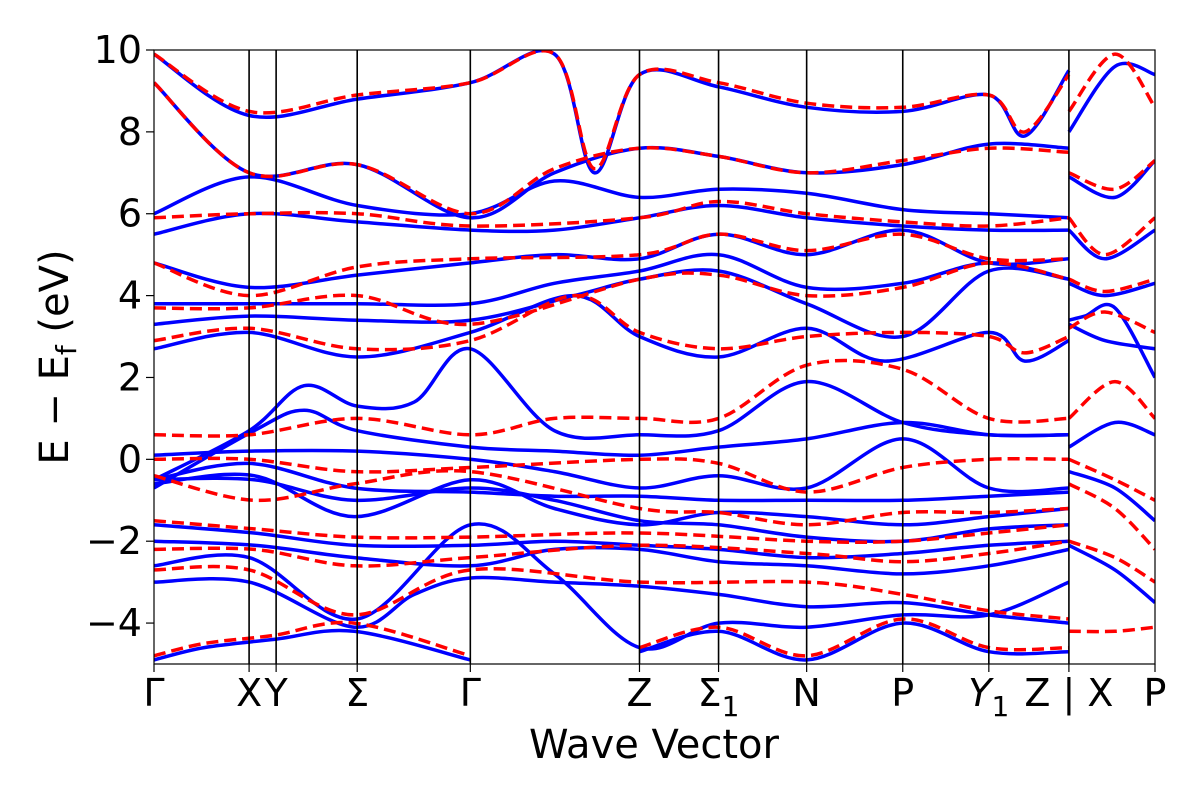  I want to click on y-tick-label-7: −4, so click(114, 623).